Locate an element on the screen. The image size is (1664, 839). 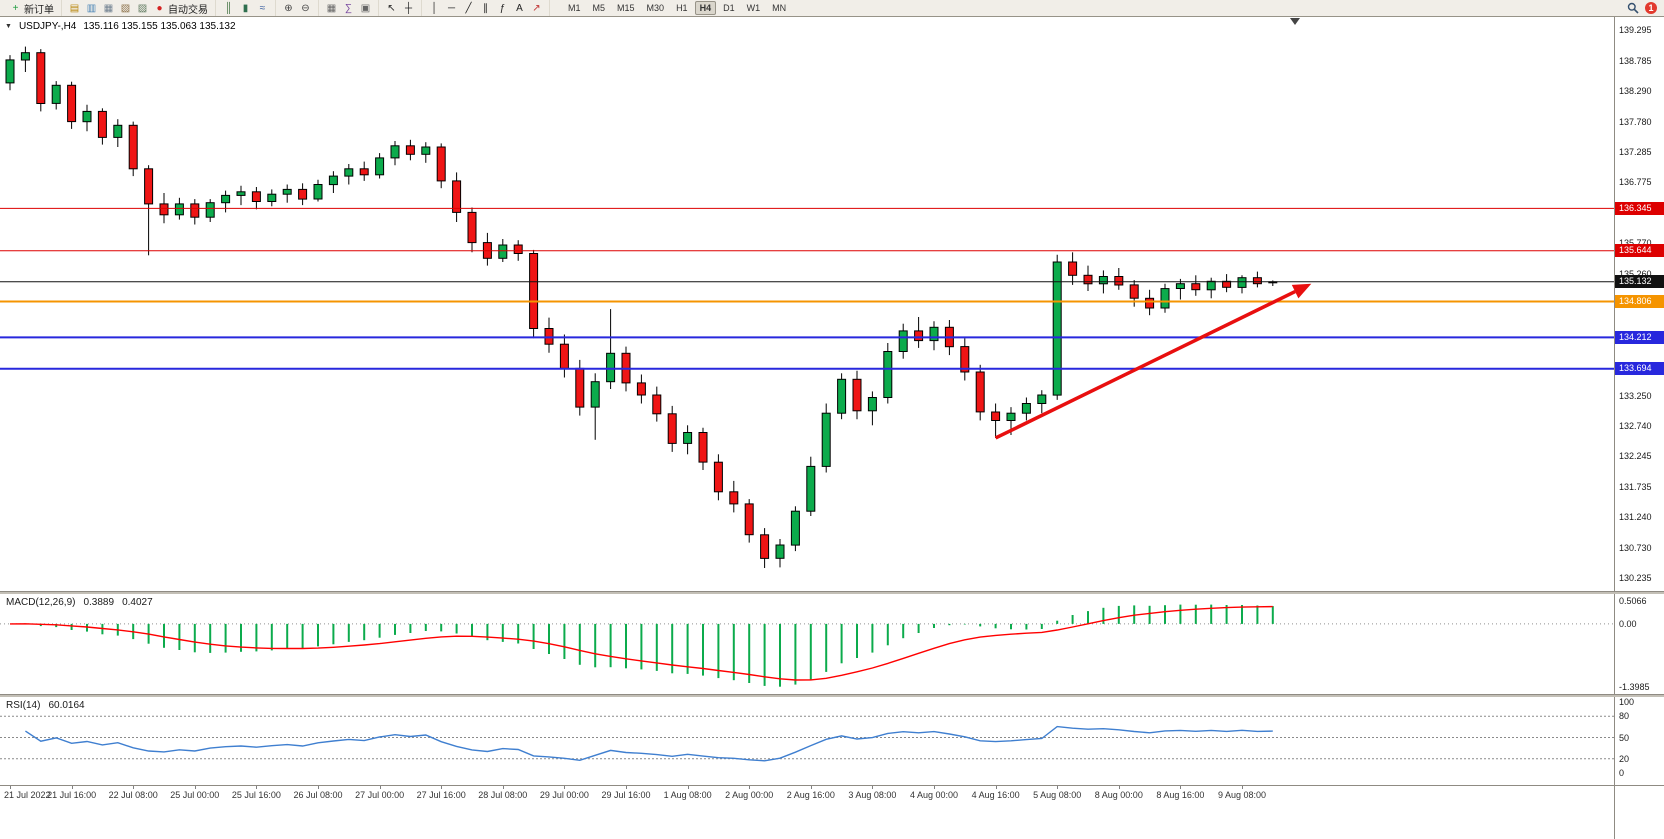
price-tick-label: 133.250 is located at coordinates (1635, 396).